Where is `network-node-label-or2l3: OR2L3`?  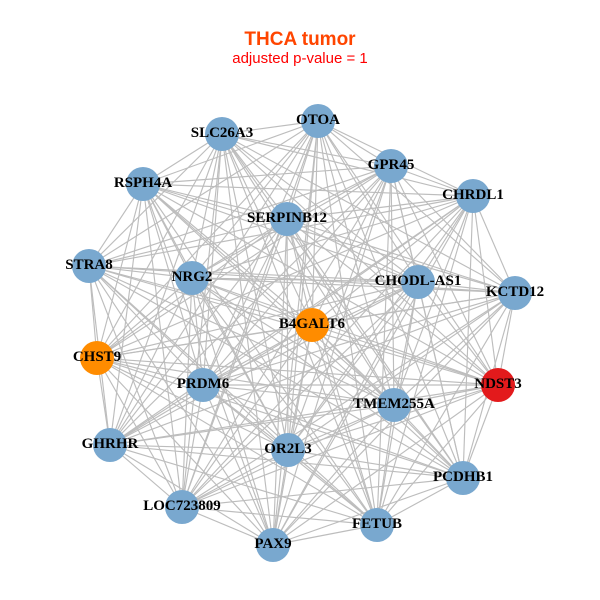 network-node-label-or2l3: OR2L3 is located at coordinates (288, 449).